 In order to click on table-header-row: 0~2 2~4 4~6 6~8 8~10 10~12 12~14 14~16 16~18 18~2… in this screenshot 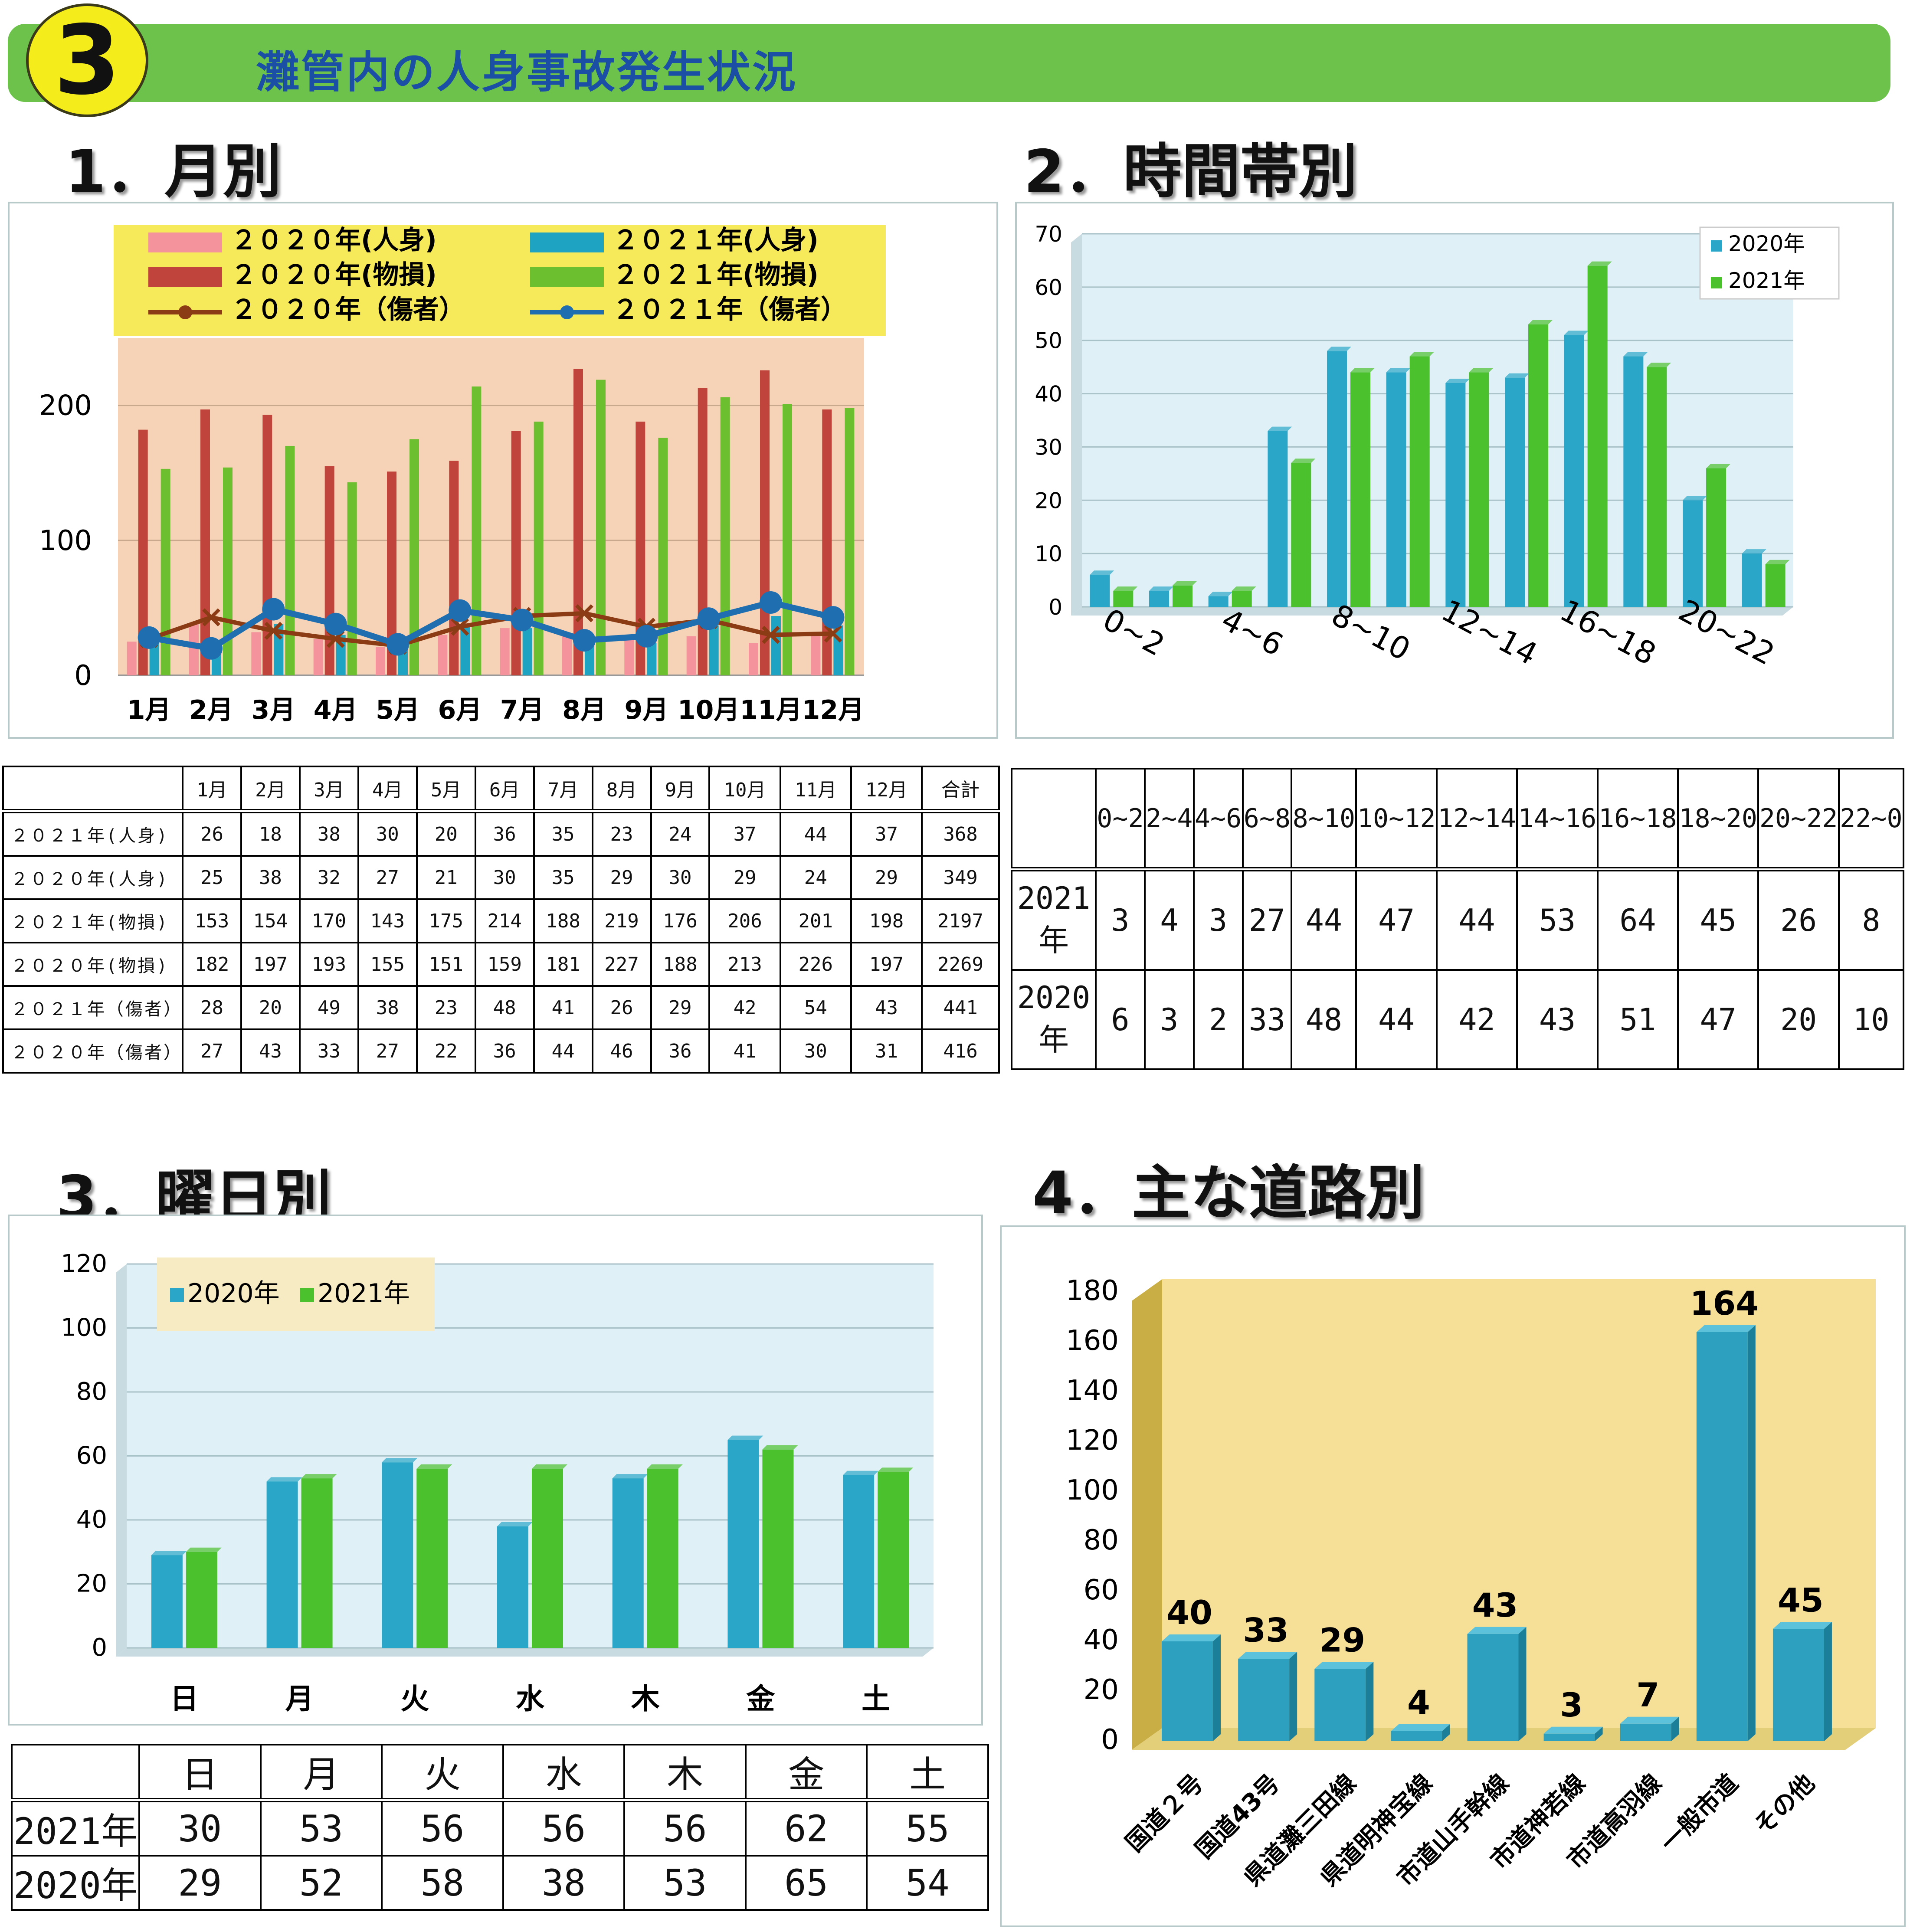, I will do `click(1458, 819)`.